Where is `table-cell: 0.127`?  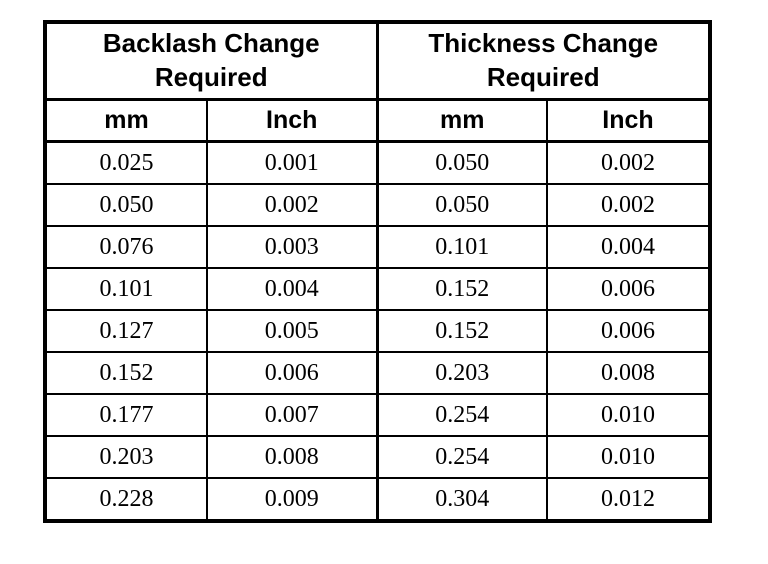
table-cell: 0.127 is located at coordinates (126, 331).